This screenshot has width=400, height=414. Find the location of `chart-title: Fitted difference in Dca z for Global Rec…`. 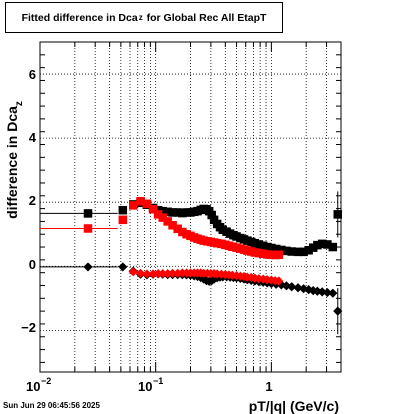

chart-title: Fitted difference in Dca z for Global Rec… is located at coordinates (144, 17).